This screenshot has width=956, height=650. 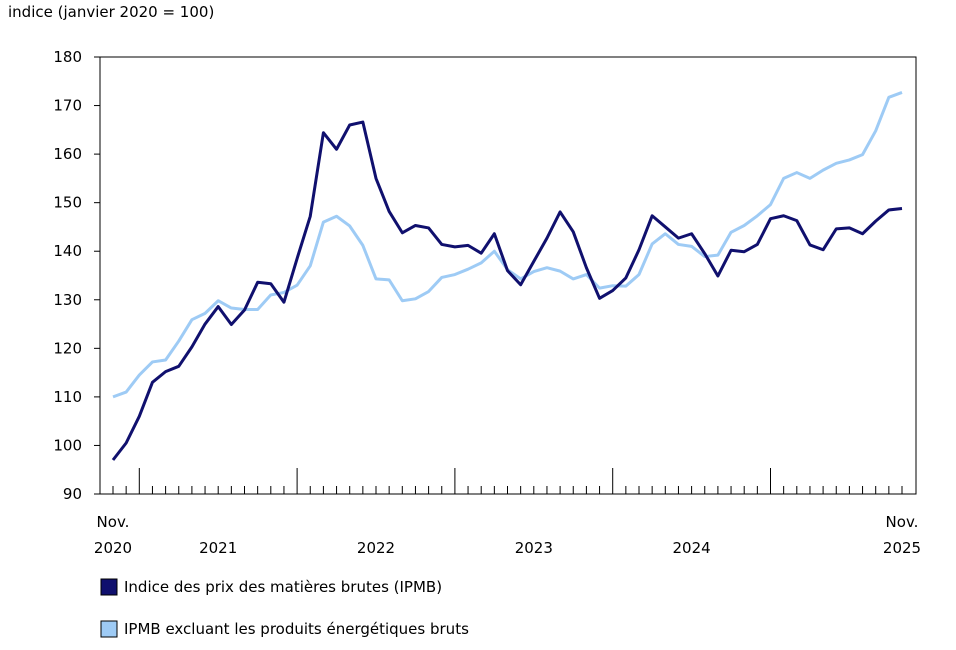 What do you see at coordinates (692, 548) in the screenshot?
I see `x-tick-label: 2024` at bounding box center [692, 548].